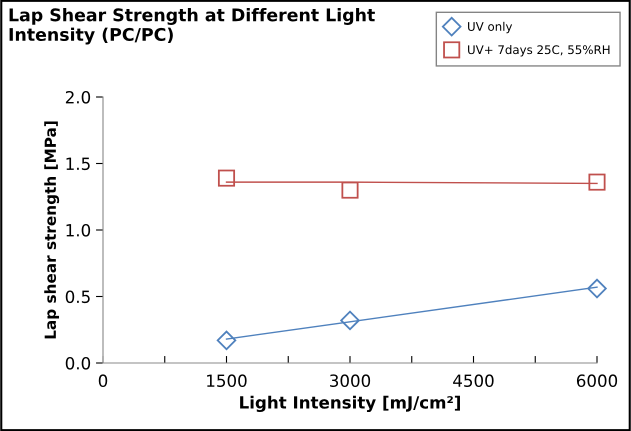 This screenshot has width=631, height=431. What do you see at coordinates (78, 97) in the screenshot?
I see `y-tick-label: 2.0` at bounding box center [78, 97].